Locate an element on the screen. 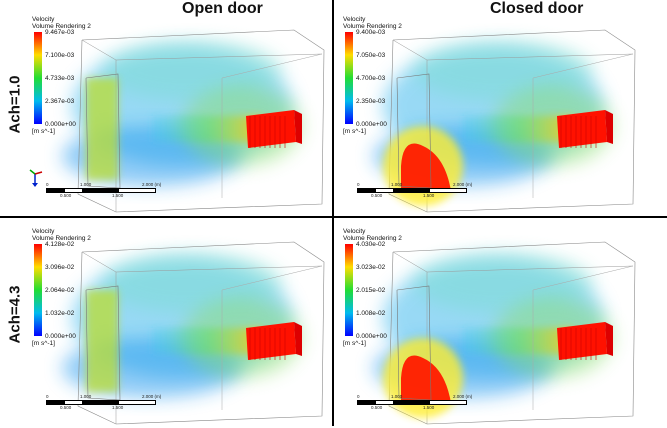 The height and width of the screenshot is (428, 667). row-title-ach-4: Ach=4.3 is located at coordinates (15, 314).